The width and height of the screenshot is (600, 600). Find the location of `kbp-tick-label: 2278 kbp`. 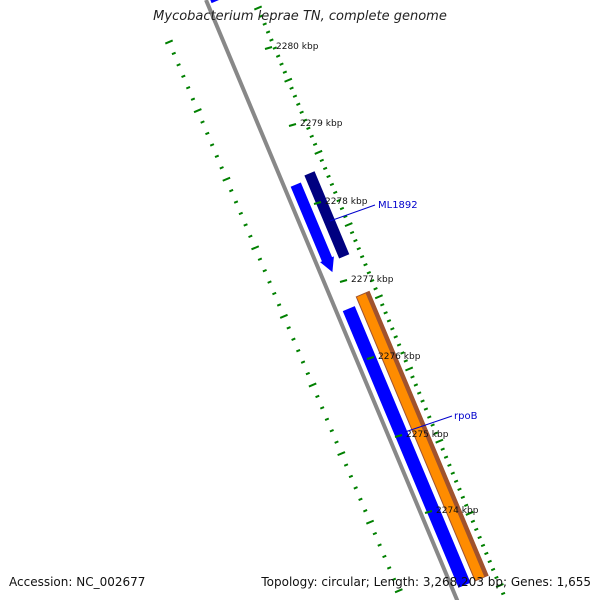

kbp-tick-label: 2278 kbp is located at coordinates (346, 202).